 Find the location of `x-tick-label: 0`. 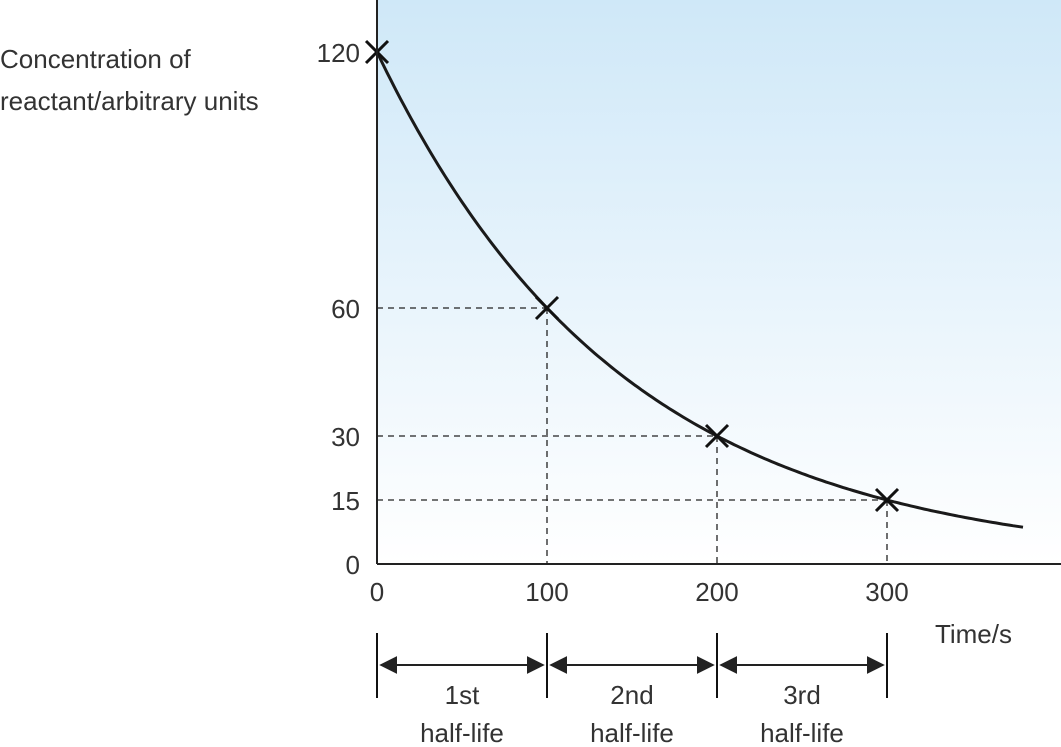

x-tick-label: 0 is located at coordinates (377, 592).